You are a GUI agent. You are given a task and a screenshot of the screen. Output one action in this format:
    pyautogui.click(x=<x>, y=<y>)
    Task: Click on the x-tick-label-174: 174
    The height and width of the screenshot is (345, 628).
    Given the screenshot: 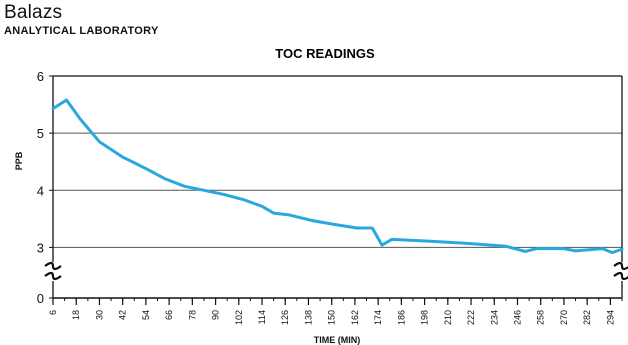 What is the action you would take?
    pyautogui.click(x=378, y=317)
    